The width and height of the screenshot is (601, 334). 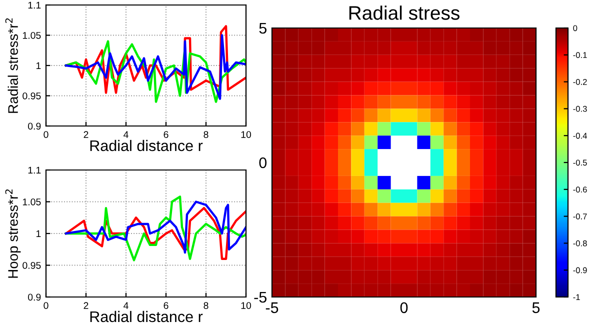 What do you see at coordinates (580, 55) in the screenshot?
I see `color-bar-label: -0.1` at bounding box center [580, 55].